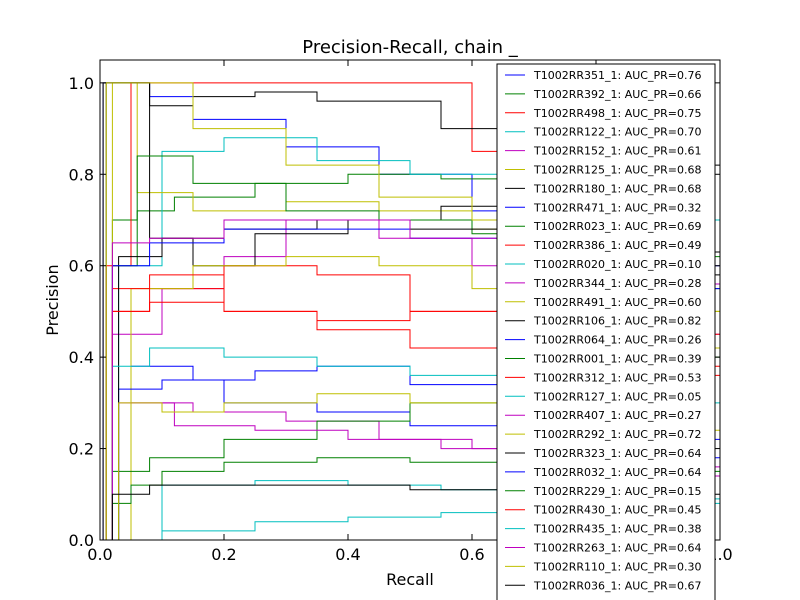 The width and height of the screenshot is (800, 600). Describe the element at coordinates (81, 83) in the screenshot. I see `y-tick-label: 1.0` at that location.